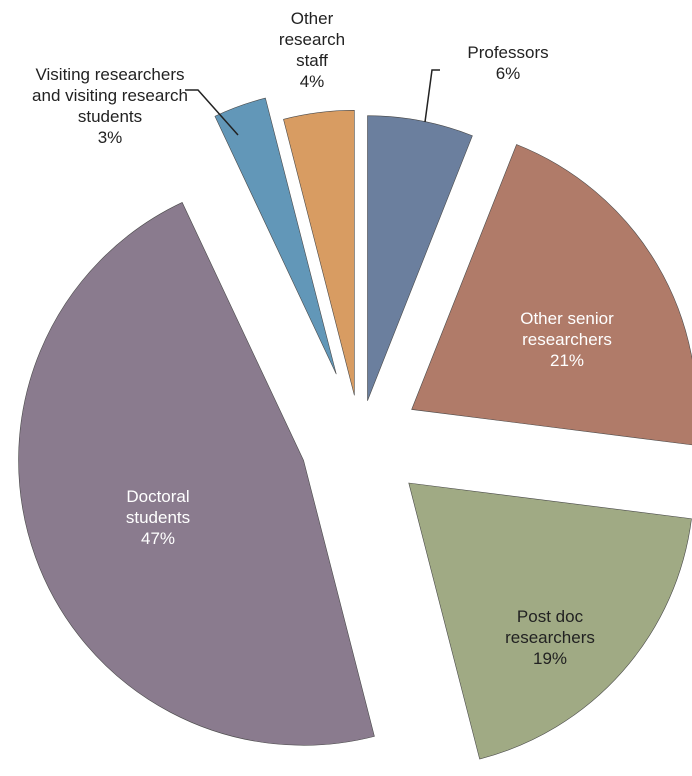  I want to click on value-label: 21%, so click(567, 360).